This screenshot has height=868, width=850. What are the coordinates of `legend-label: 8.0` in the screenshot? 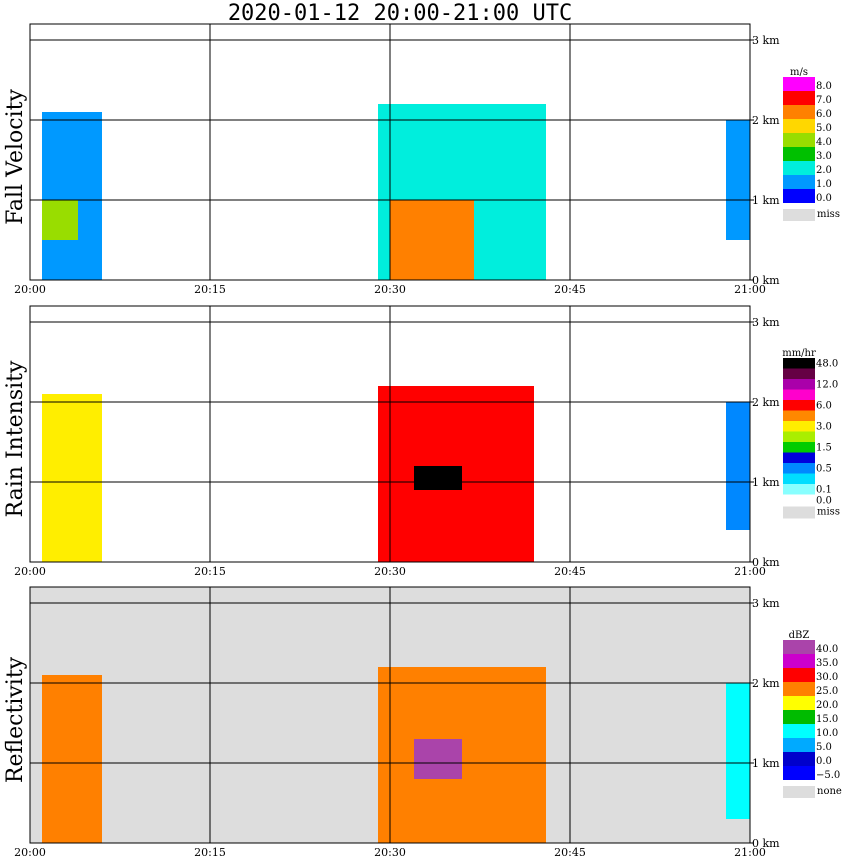 It's located at (824, 86).